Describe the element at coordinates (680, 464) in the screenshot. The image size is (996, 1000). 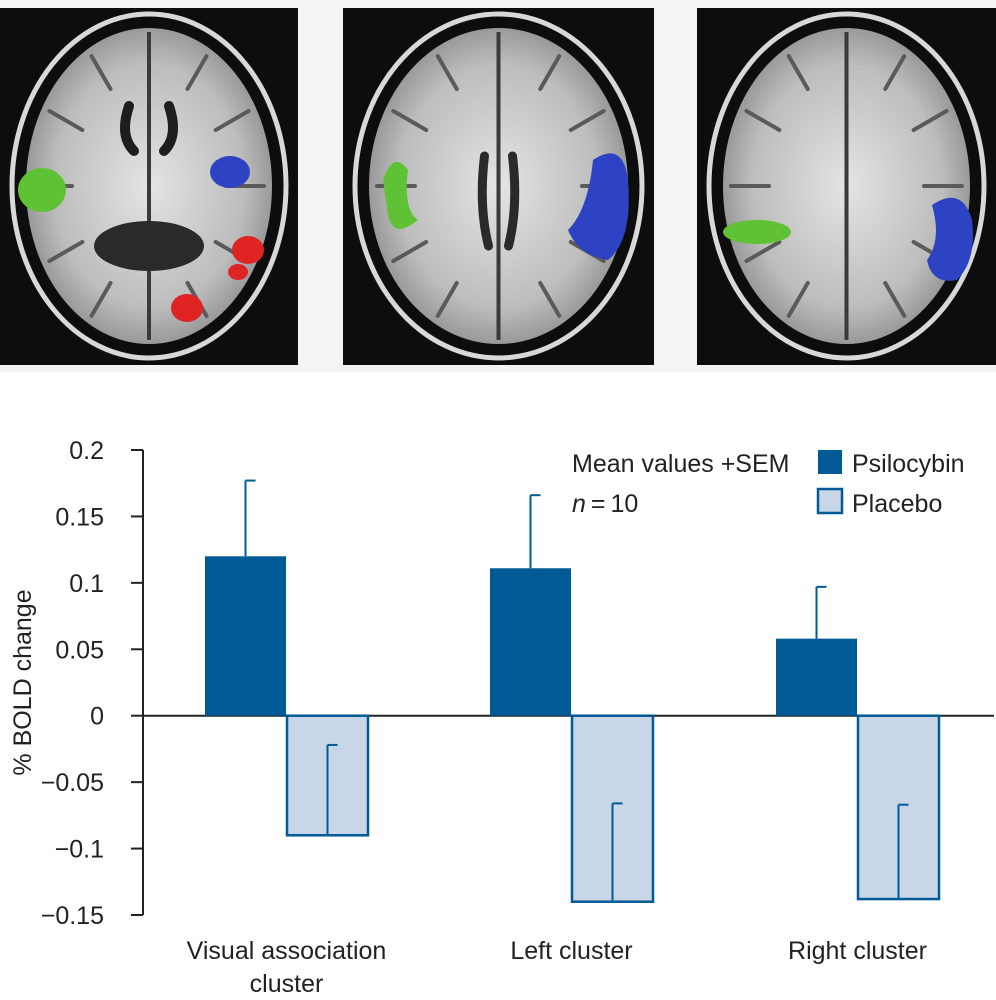
I see `chart-annotation-mean: Mean values +SEM` at that location.